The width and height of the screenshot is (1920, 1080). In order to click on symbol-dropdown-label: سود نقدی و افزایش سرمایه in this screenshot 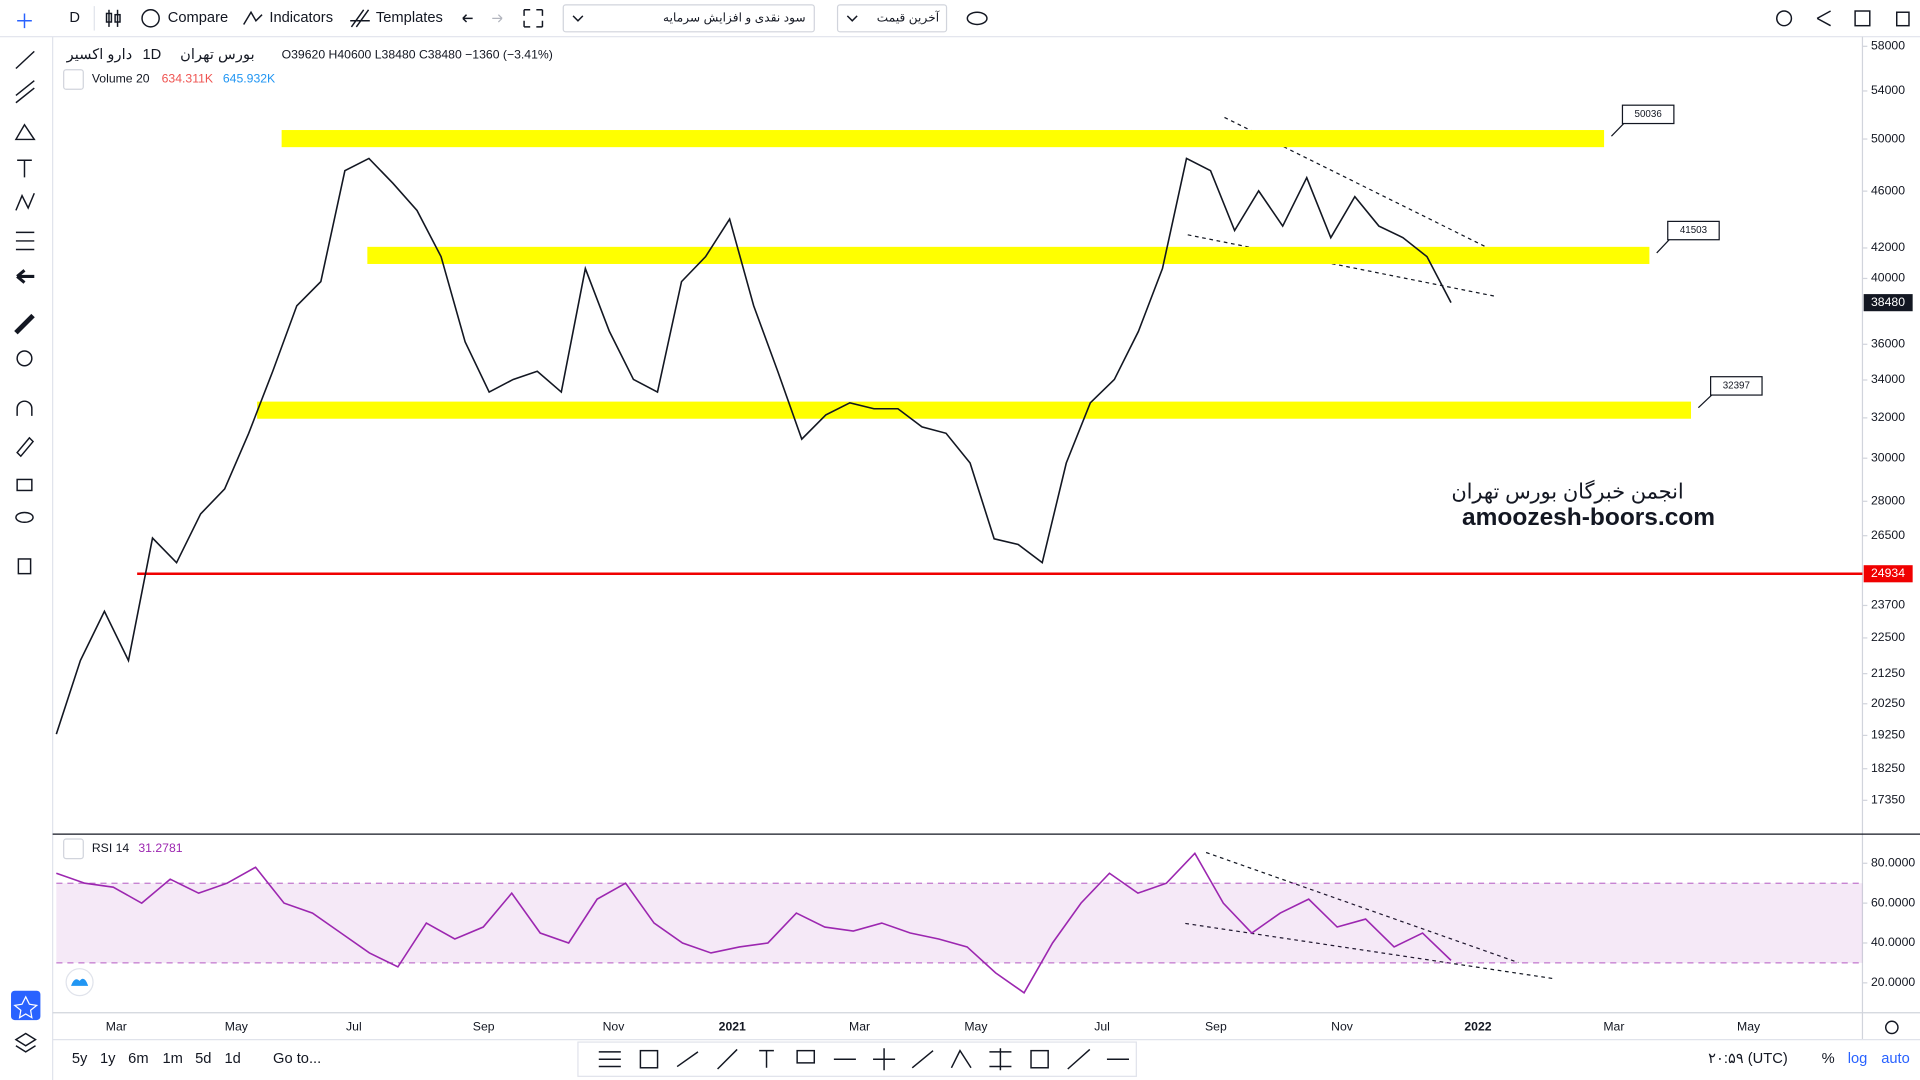, I will do `click(734, 18)`.